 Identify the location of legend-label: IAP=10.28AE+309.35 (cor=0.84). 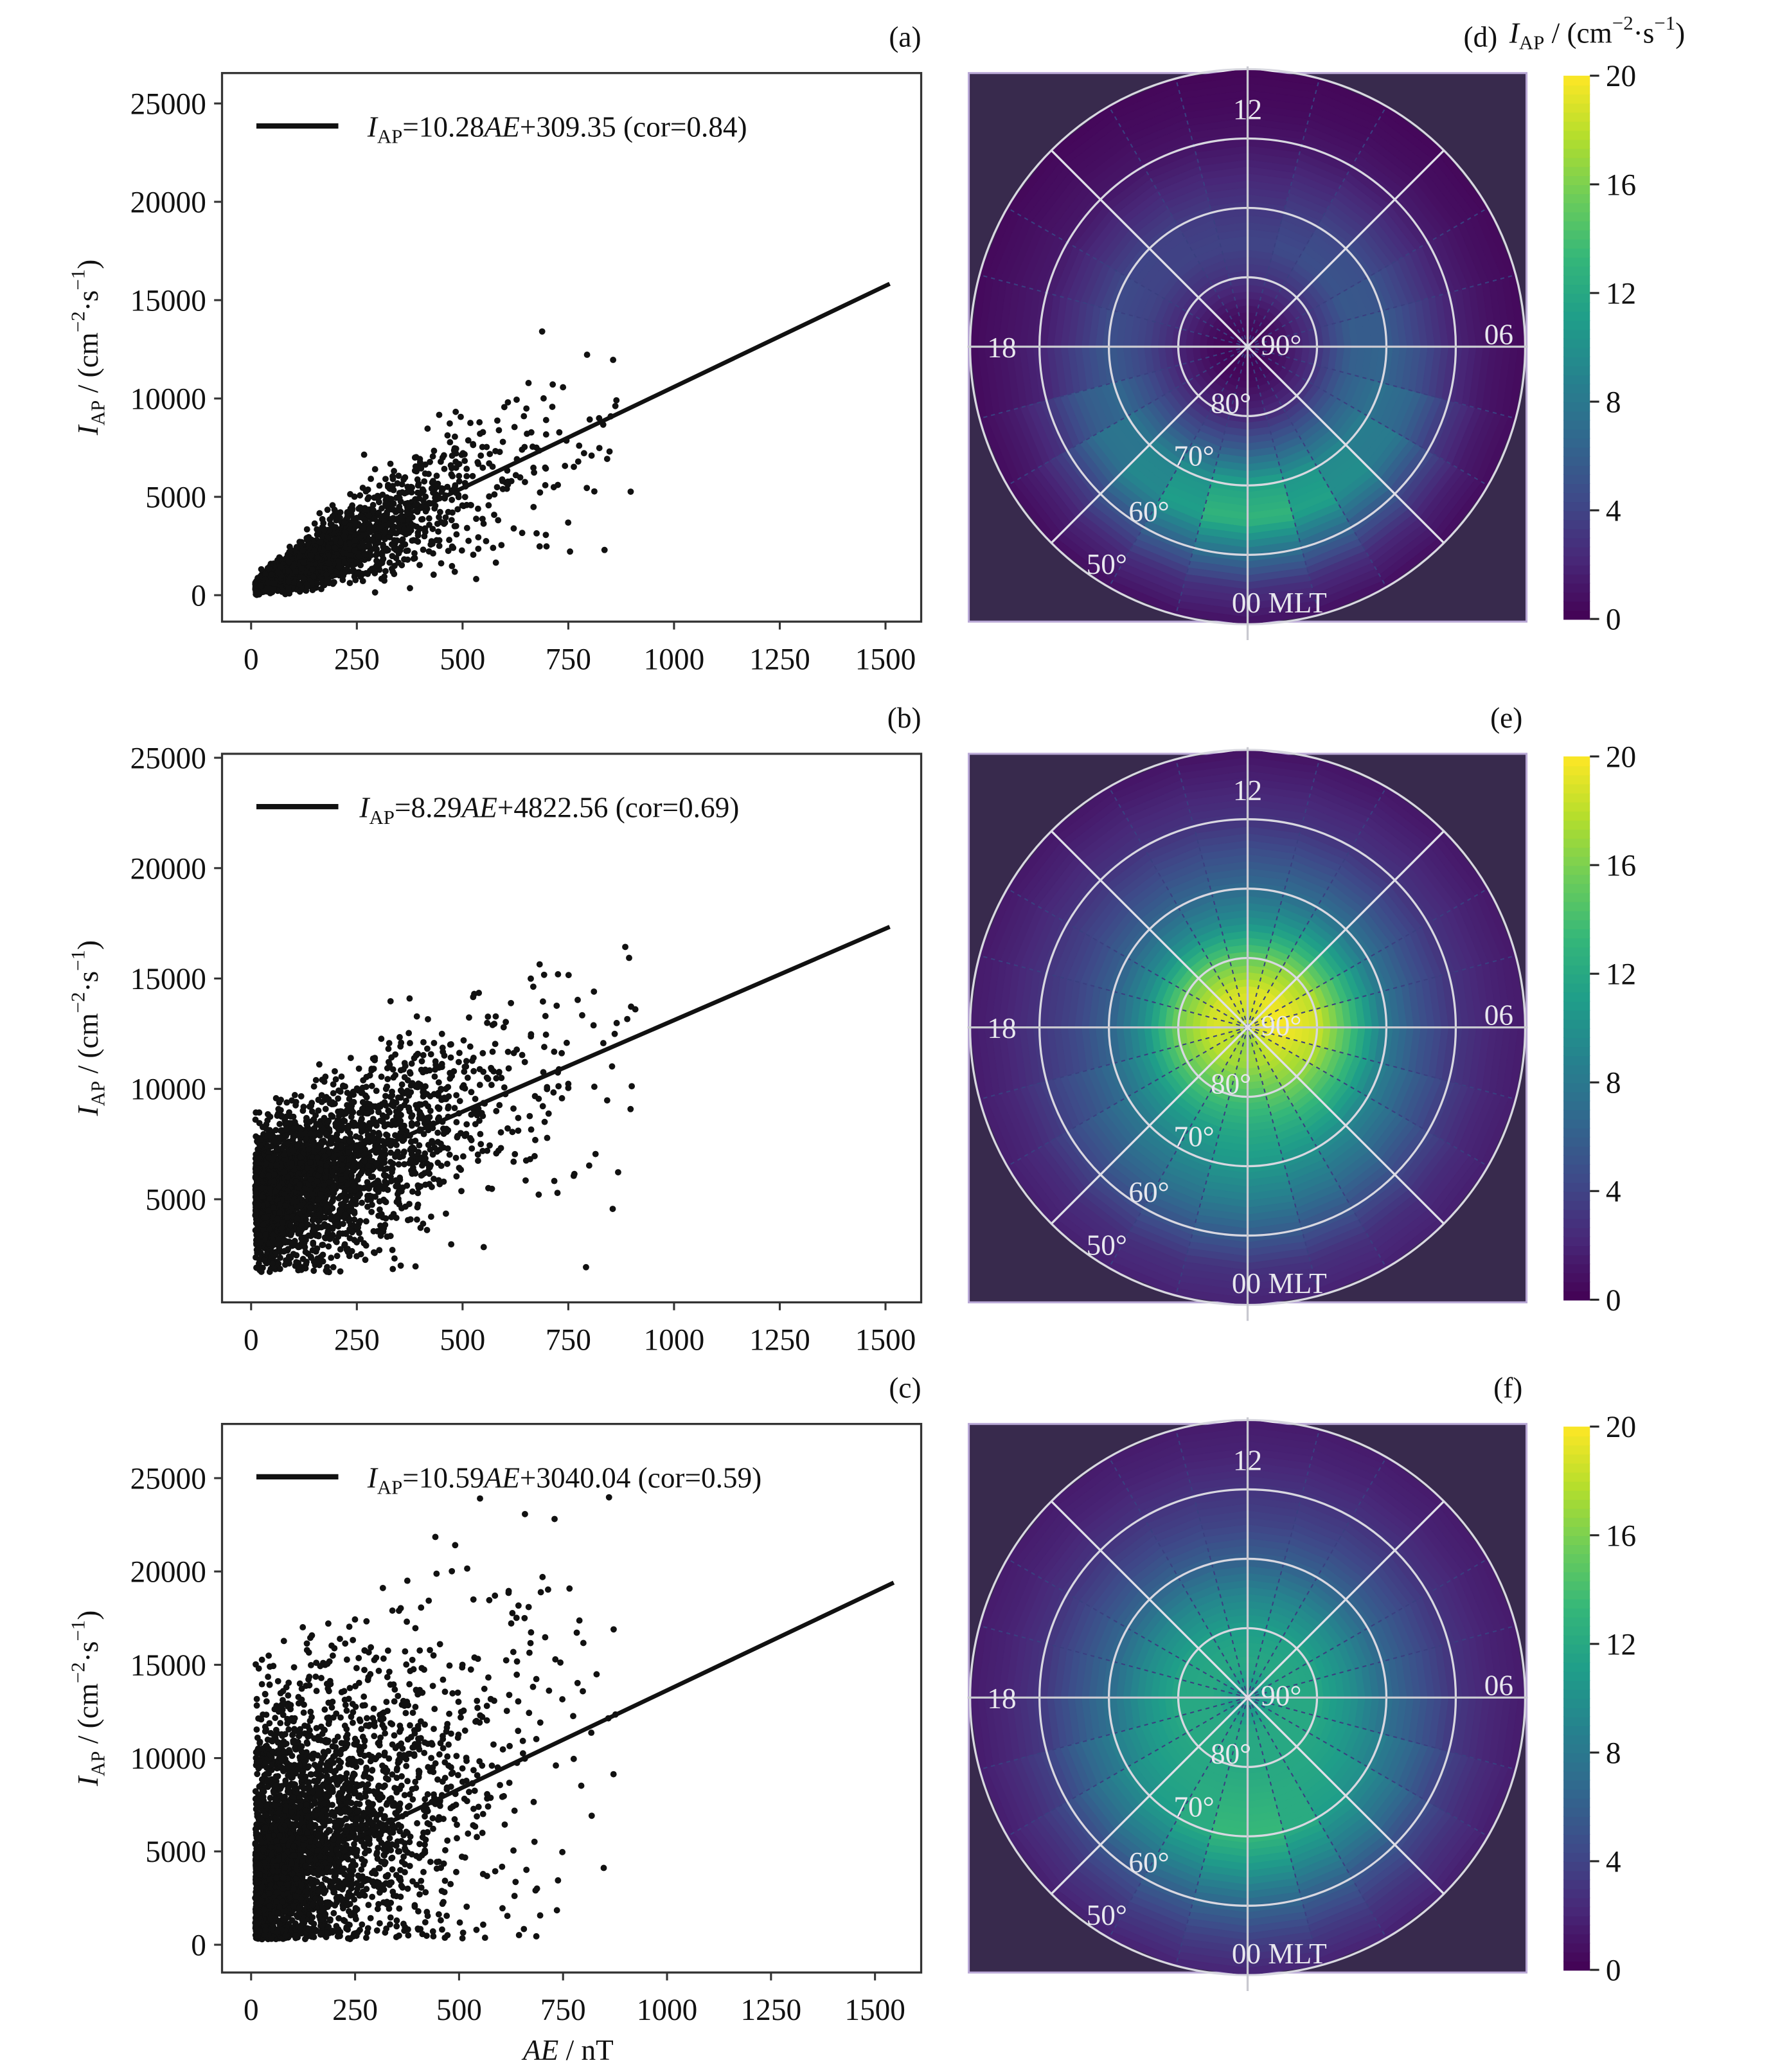
(557, 129).